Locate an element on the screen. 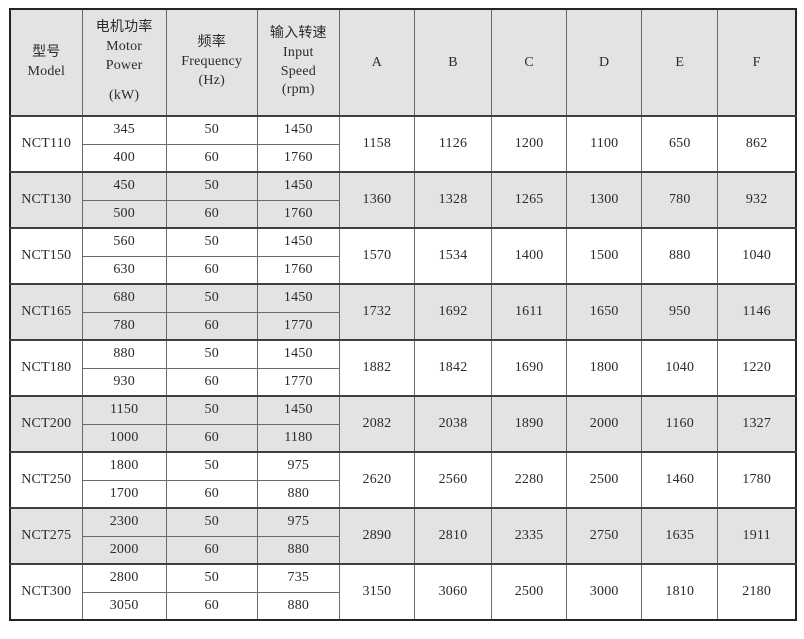 The height and width of the screenshot is (639, 804). header-dim-c: C is located at coordinates (529, 62).